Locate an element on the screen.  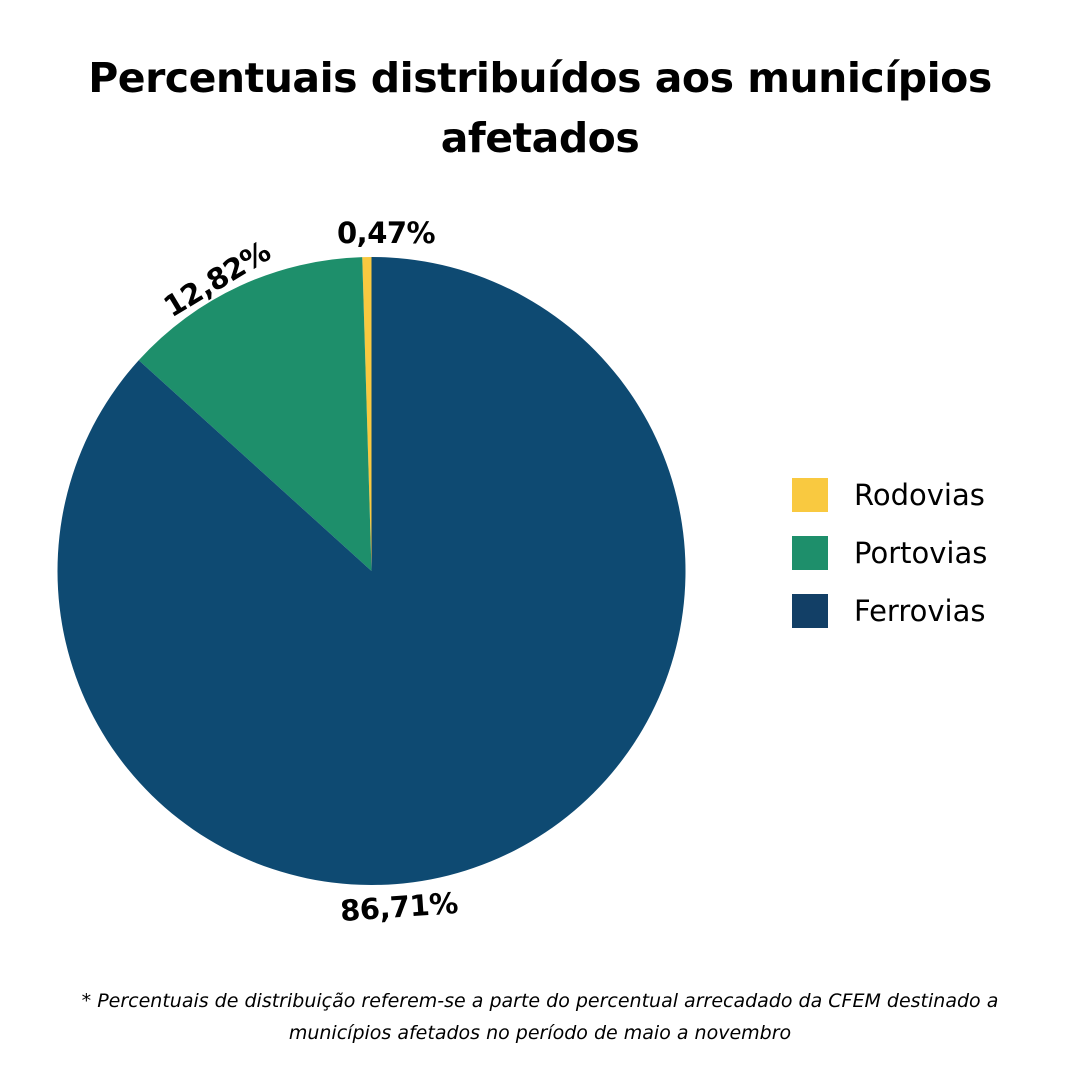
legend: Rodovias Portovias Ferrovias is located at coordinates (889, 553).